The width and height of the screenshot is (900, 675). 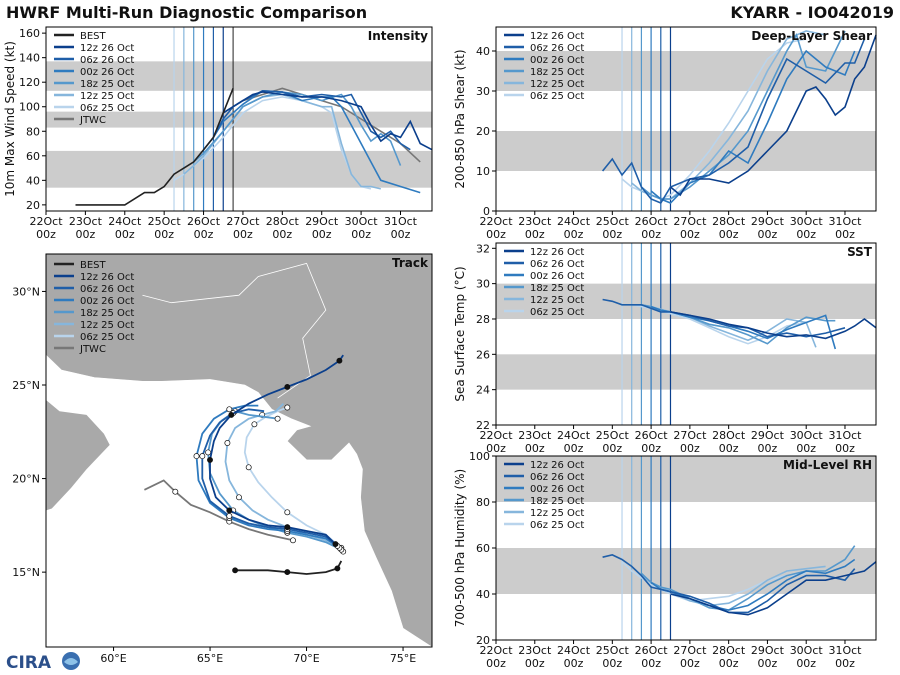 What do you see at coordinates (29, 662) in the screenshot?
I see `logo-text: CIRA` at bounding box center [29, 662].